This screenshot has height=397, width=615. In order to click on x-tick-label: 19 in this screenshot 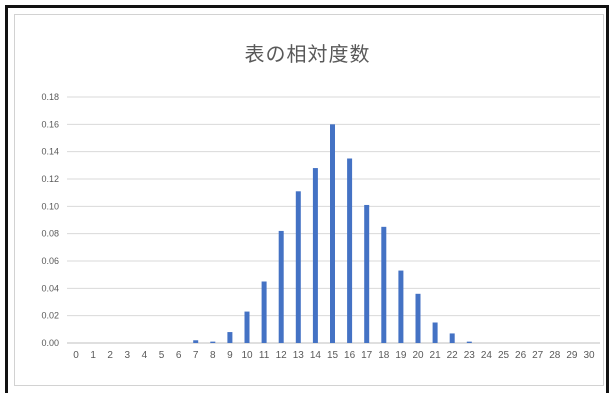, I will do `click(401, 355)`.